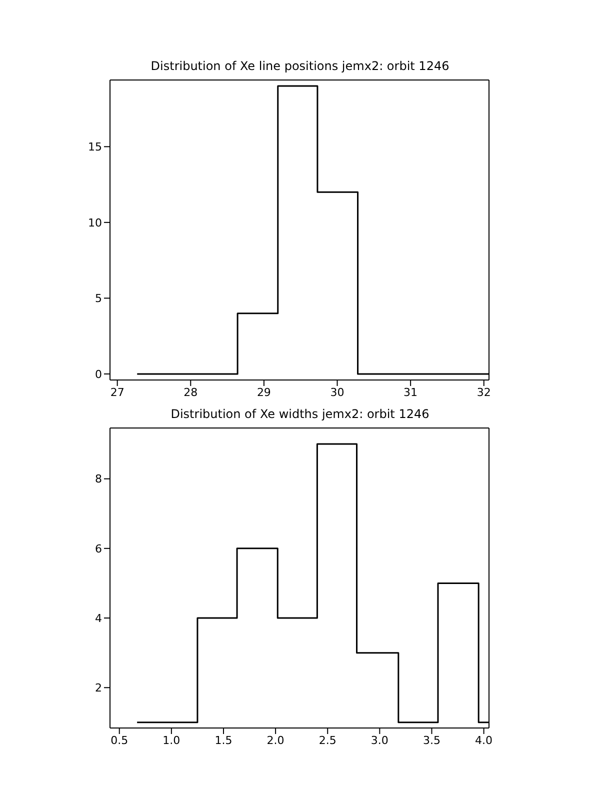 The width and height of the screenshot is (612, 792). What do you see at coordinates (98, 374) in the screenshot?
I see `y-tick-label: 0` at bounding box center [98, 374].